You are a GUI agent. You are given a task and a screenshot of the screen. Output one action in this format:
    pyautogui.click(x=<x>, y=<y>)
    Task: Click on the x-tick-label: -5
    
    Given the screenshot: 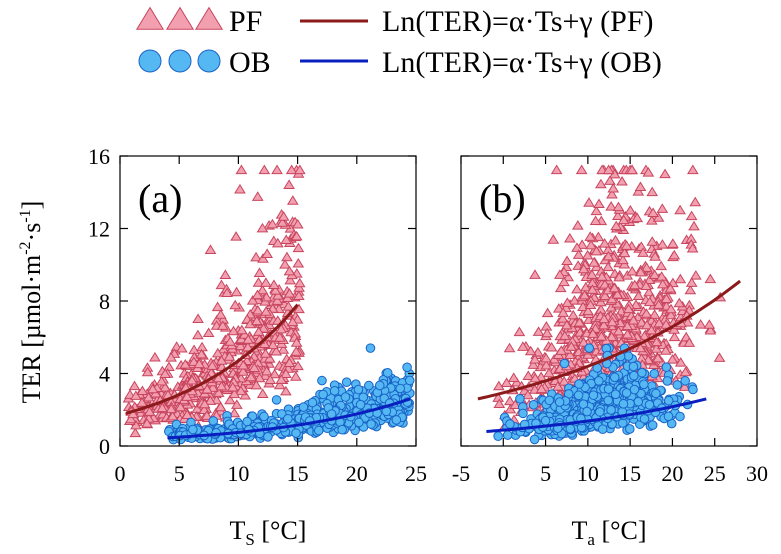 What is the action you would take?
    pyautogui.click(x=461, y=473)
    